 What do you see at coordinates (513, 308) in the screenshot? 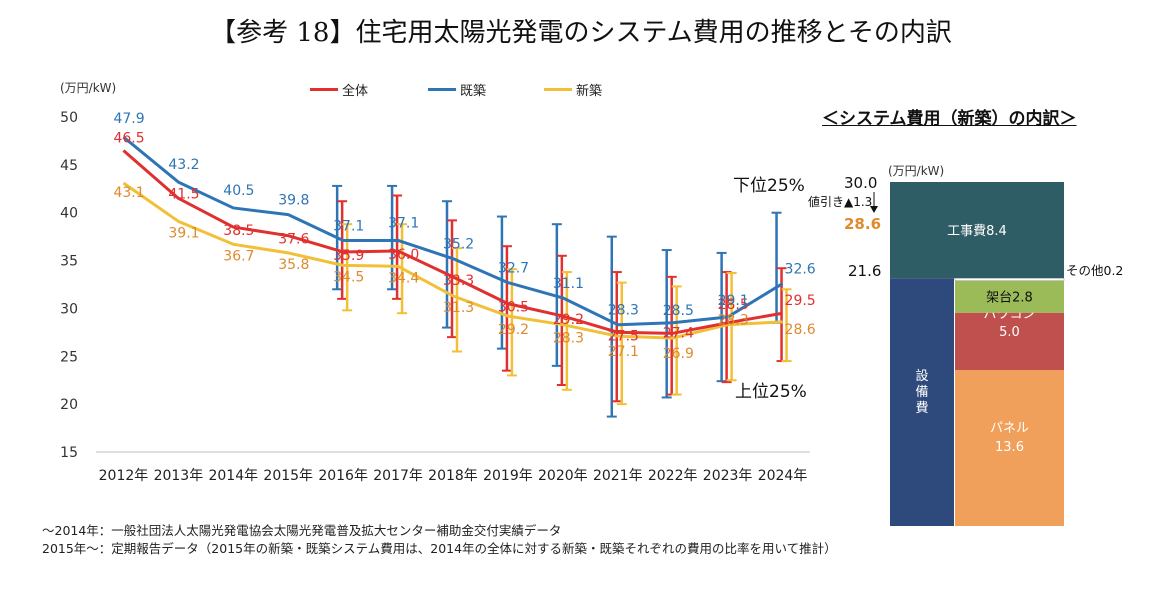
I see `series-total-data-label: 30.5` at bounding box center [513, 308].